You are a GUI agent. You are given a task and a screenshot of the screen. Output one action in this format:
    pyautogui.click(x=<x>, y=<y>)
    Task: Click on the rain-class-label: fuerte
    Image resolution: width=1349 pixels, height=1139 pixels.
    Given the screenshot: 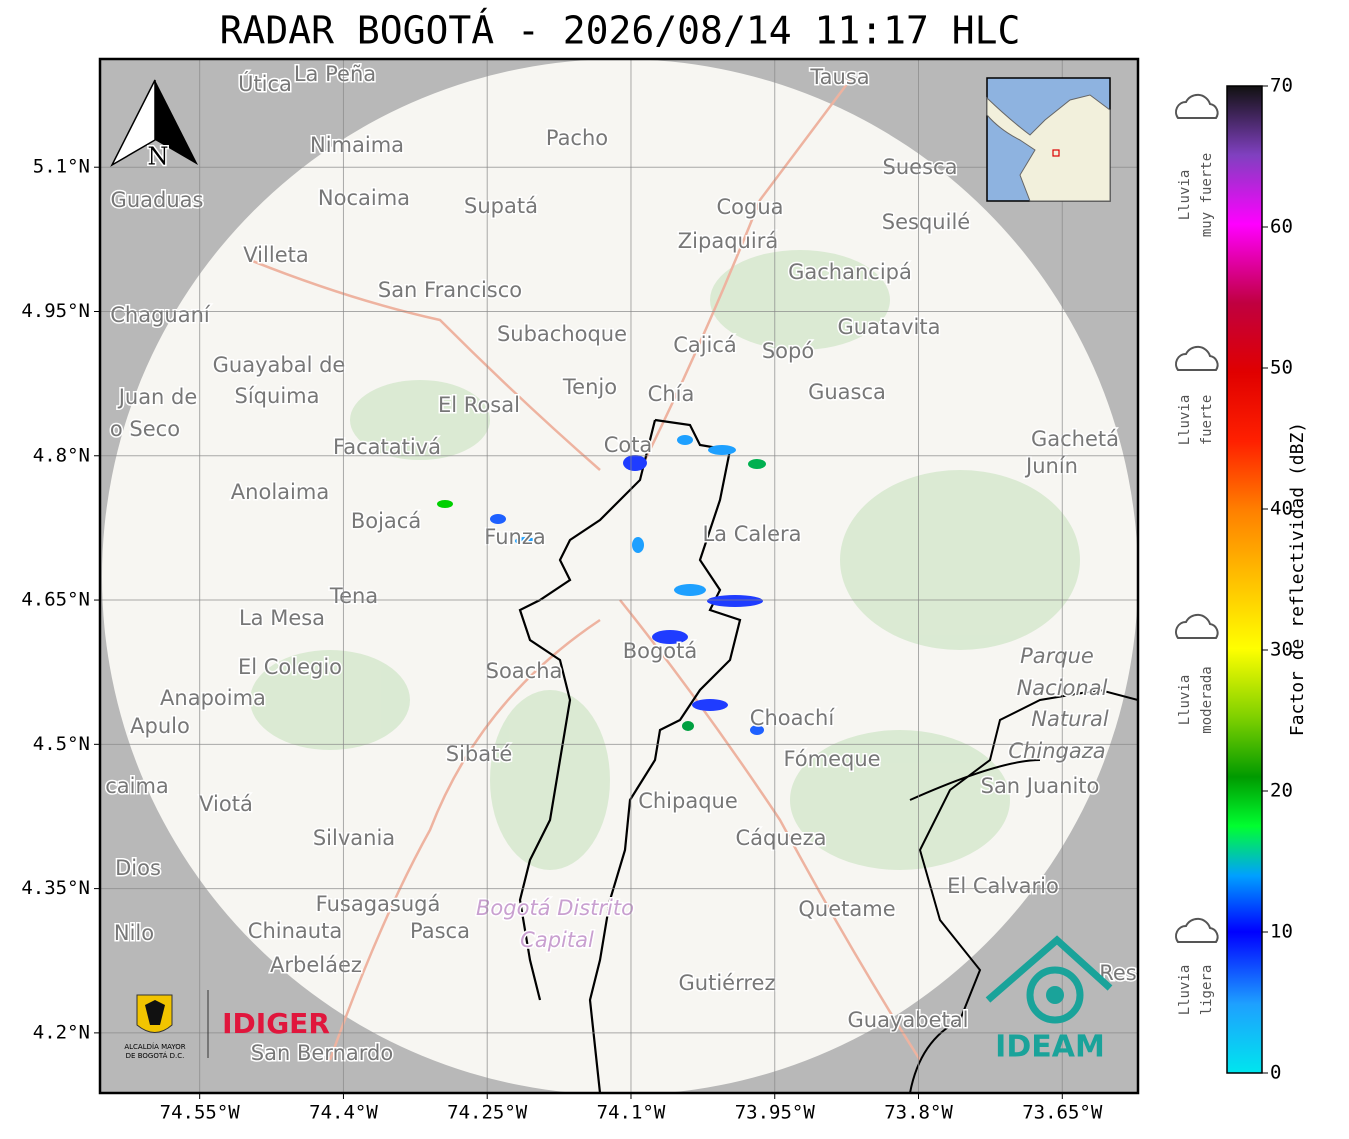 What is the action you would take?
    pyautogui.click(x=1207, y=420)
    